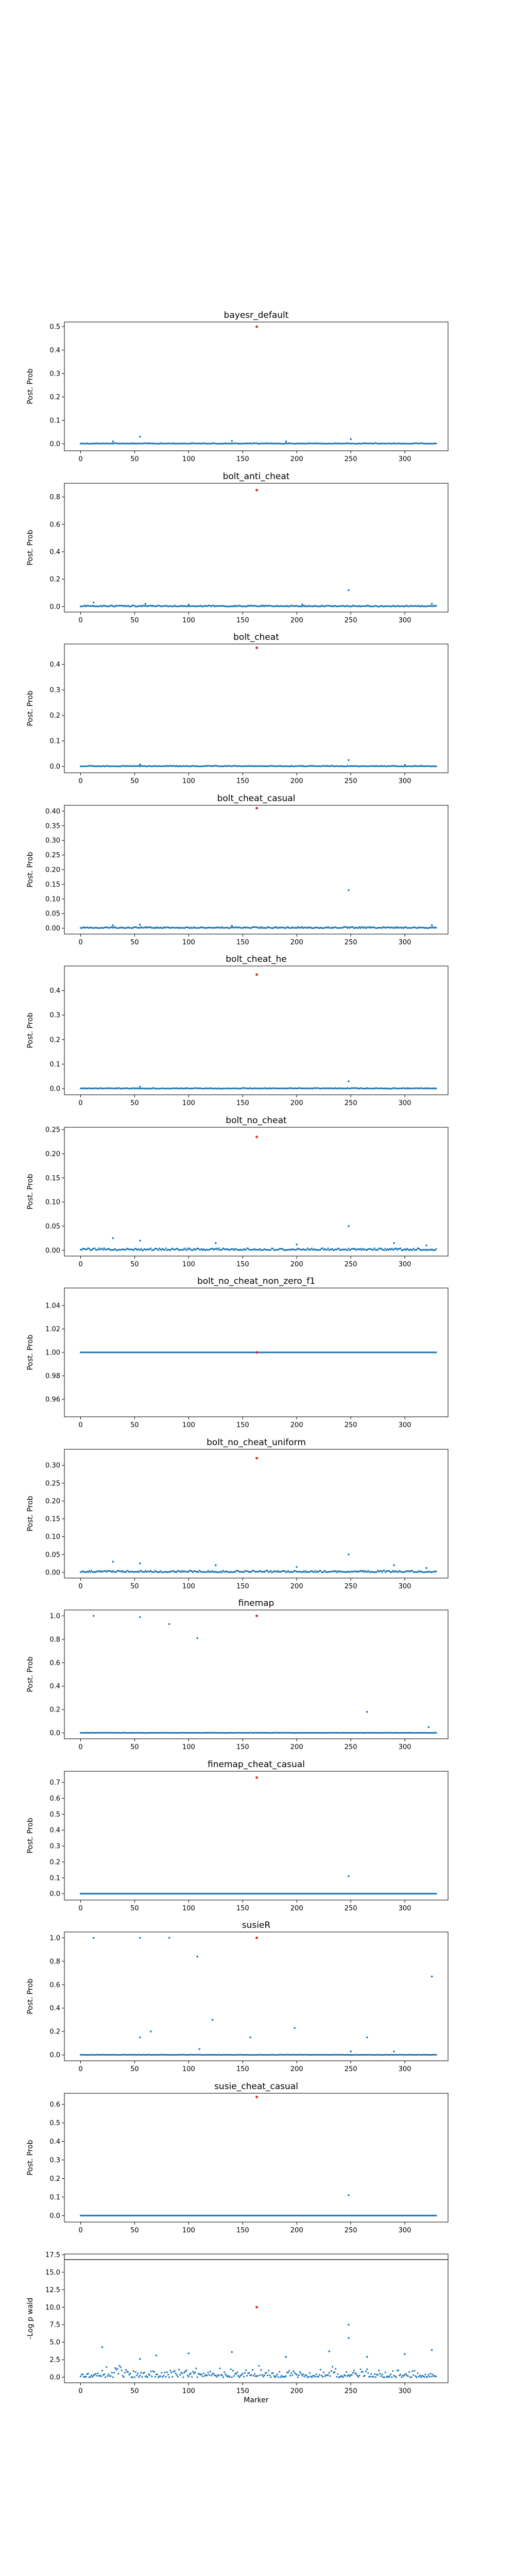 This screenshot has width=515, height=2576. I want to click on y-tick-label: 0.20, so click(52, 870).